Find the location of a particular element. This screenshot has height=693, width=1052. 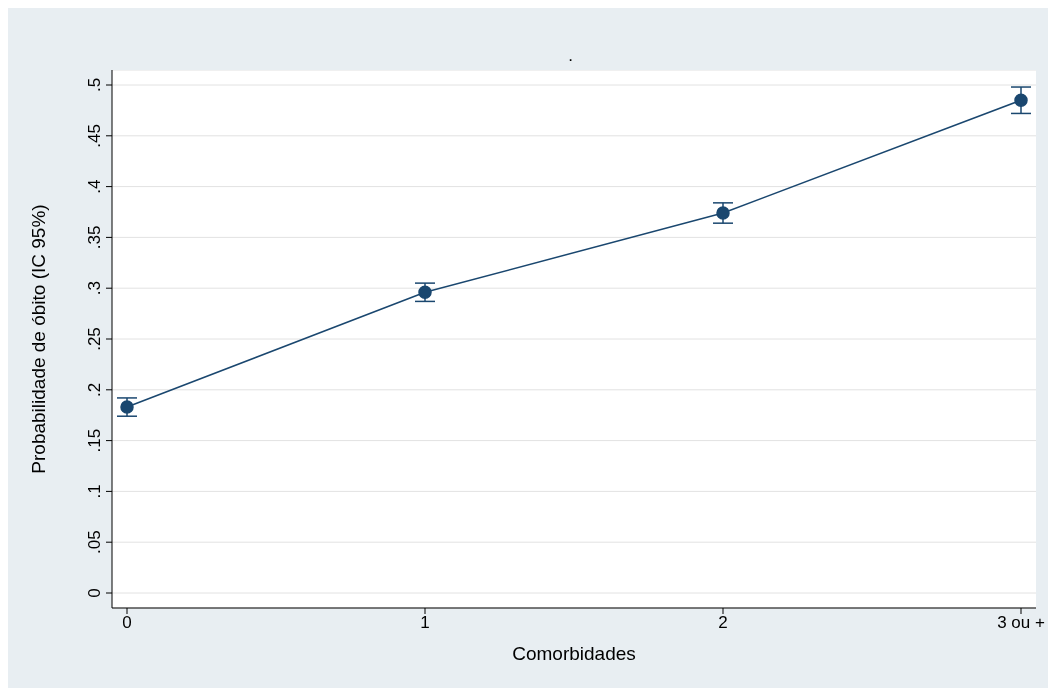

point is located at coordinates (1021, 100).